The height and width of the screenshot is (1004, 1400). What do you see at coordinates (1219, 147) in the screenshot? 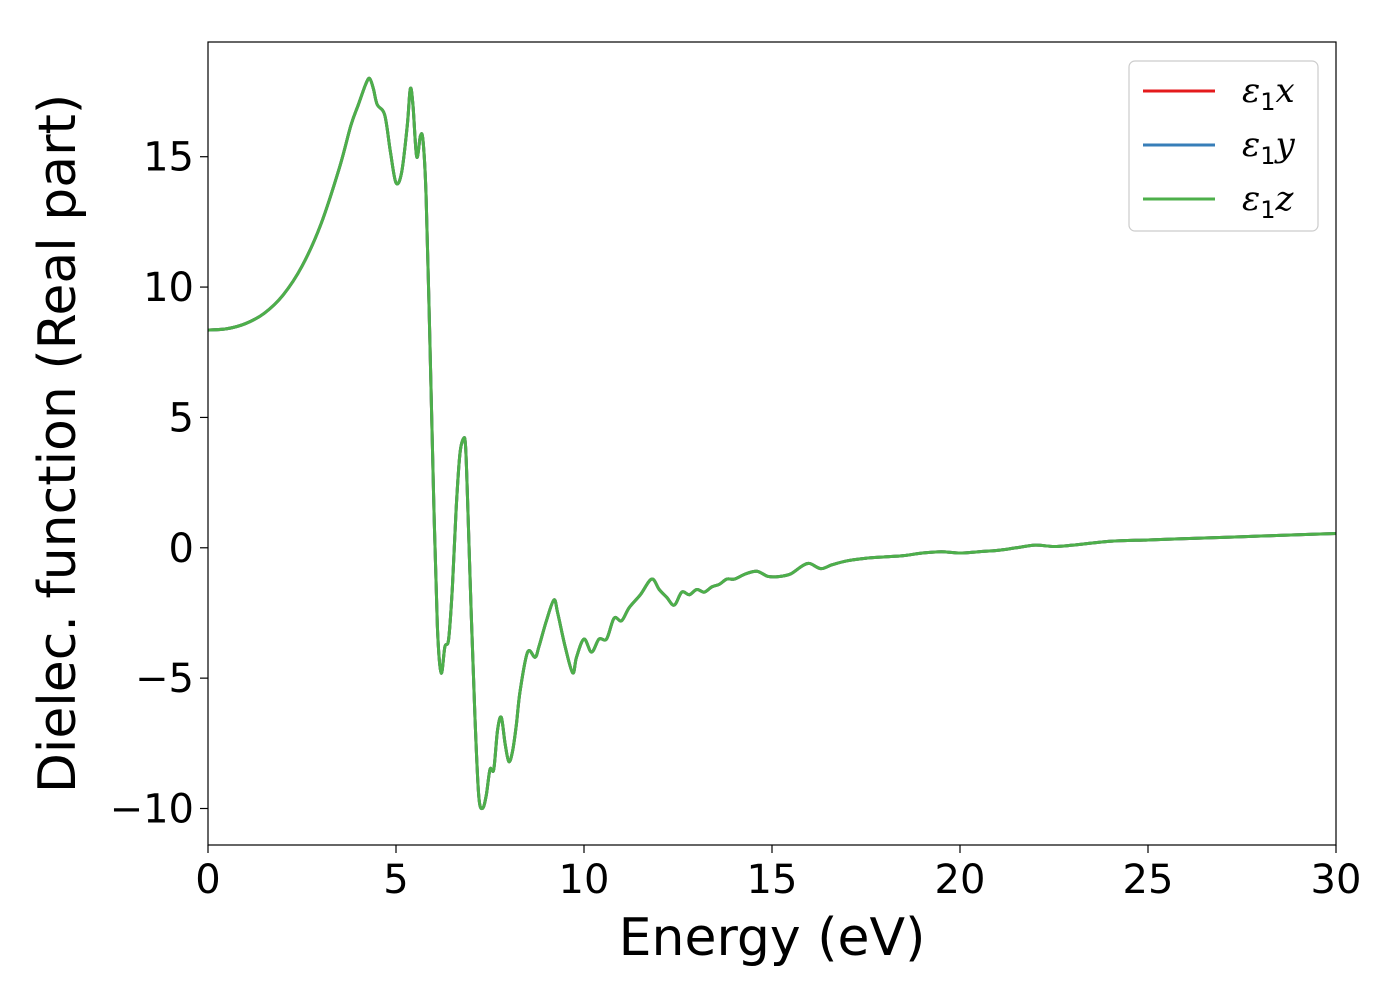
I see `legend-entries: ε1x ε1y ε1z` at bounding box center [1219, 147].